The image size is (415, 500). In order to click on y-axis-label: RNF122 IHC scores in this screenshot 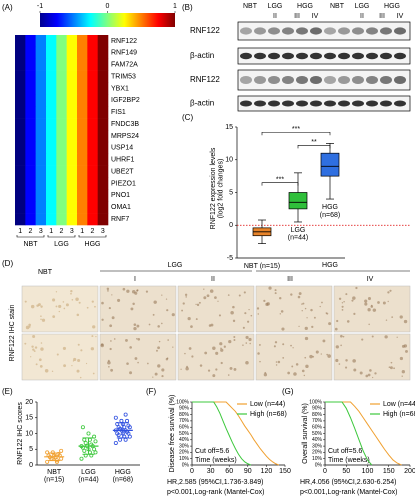, I will do `click(20, 433)`.